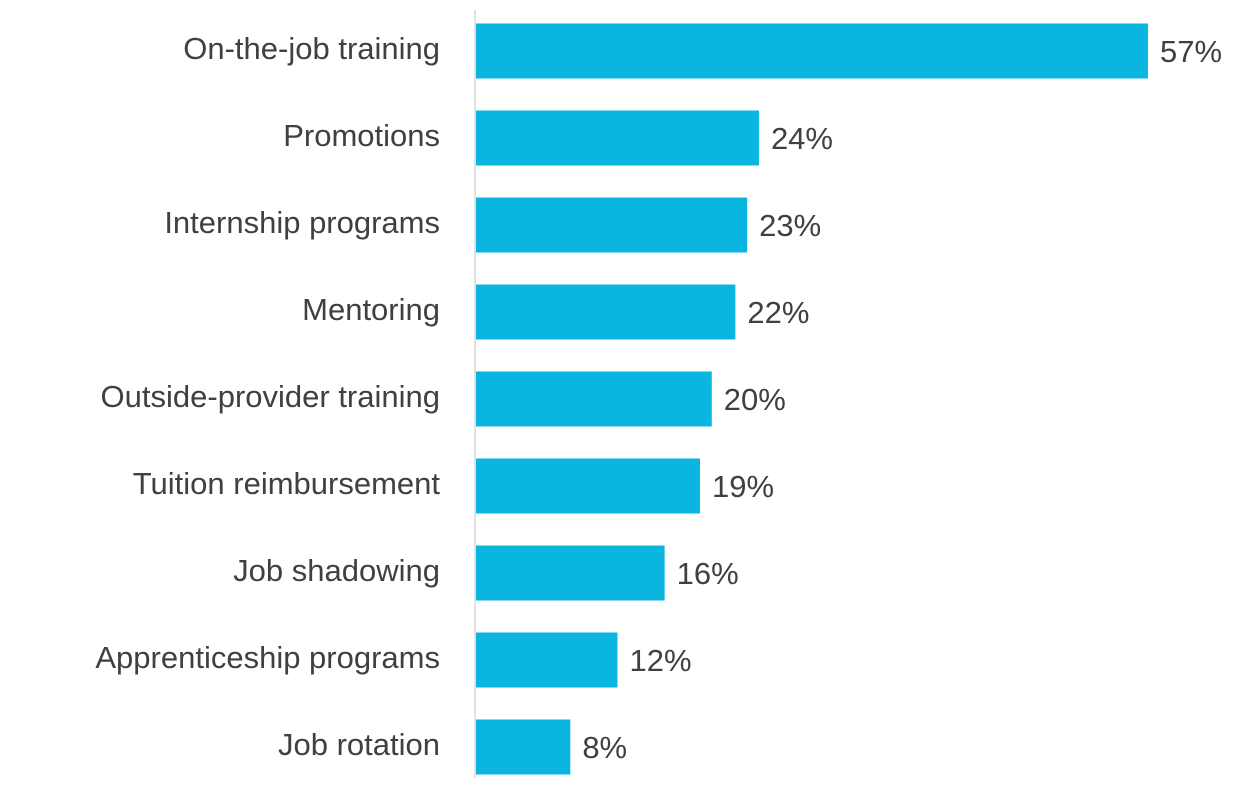 This screenshot has width=1243, height=788. Describe the element at coordinates (287, 483) in the screenshot. I see `category-label: Tuition reimbursement` at that location.